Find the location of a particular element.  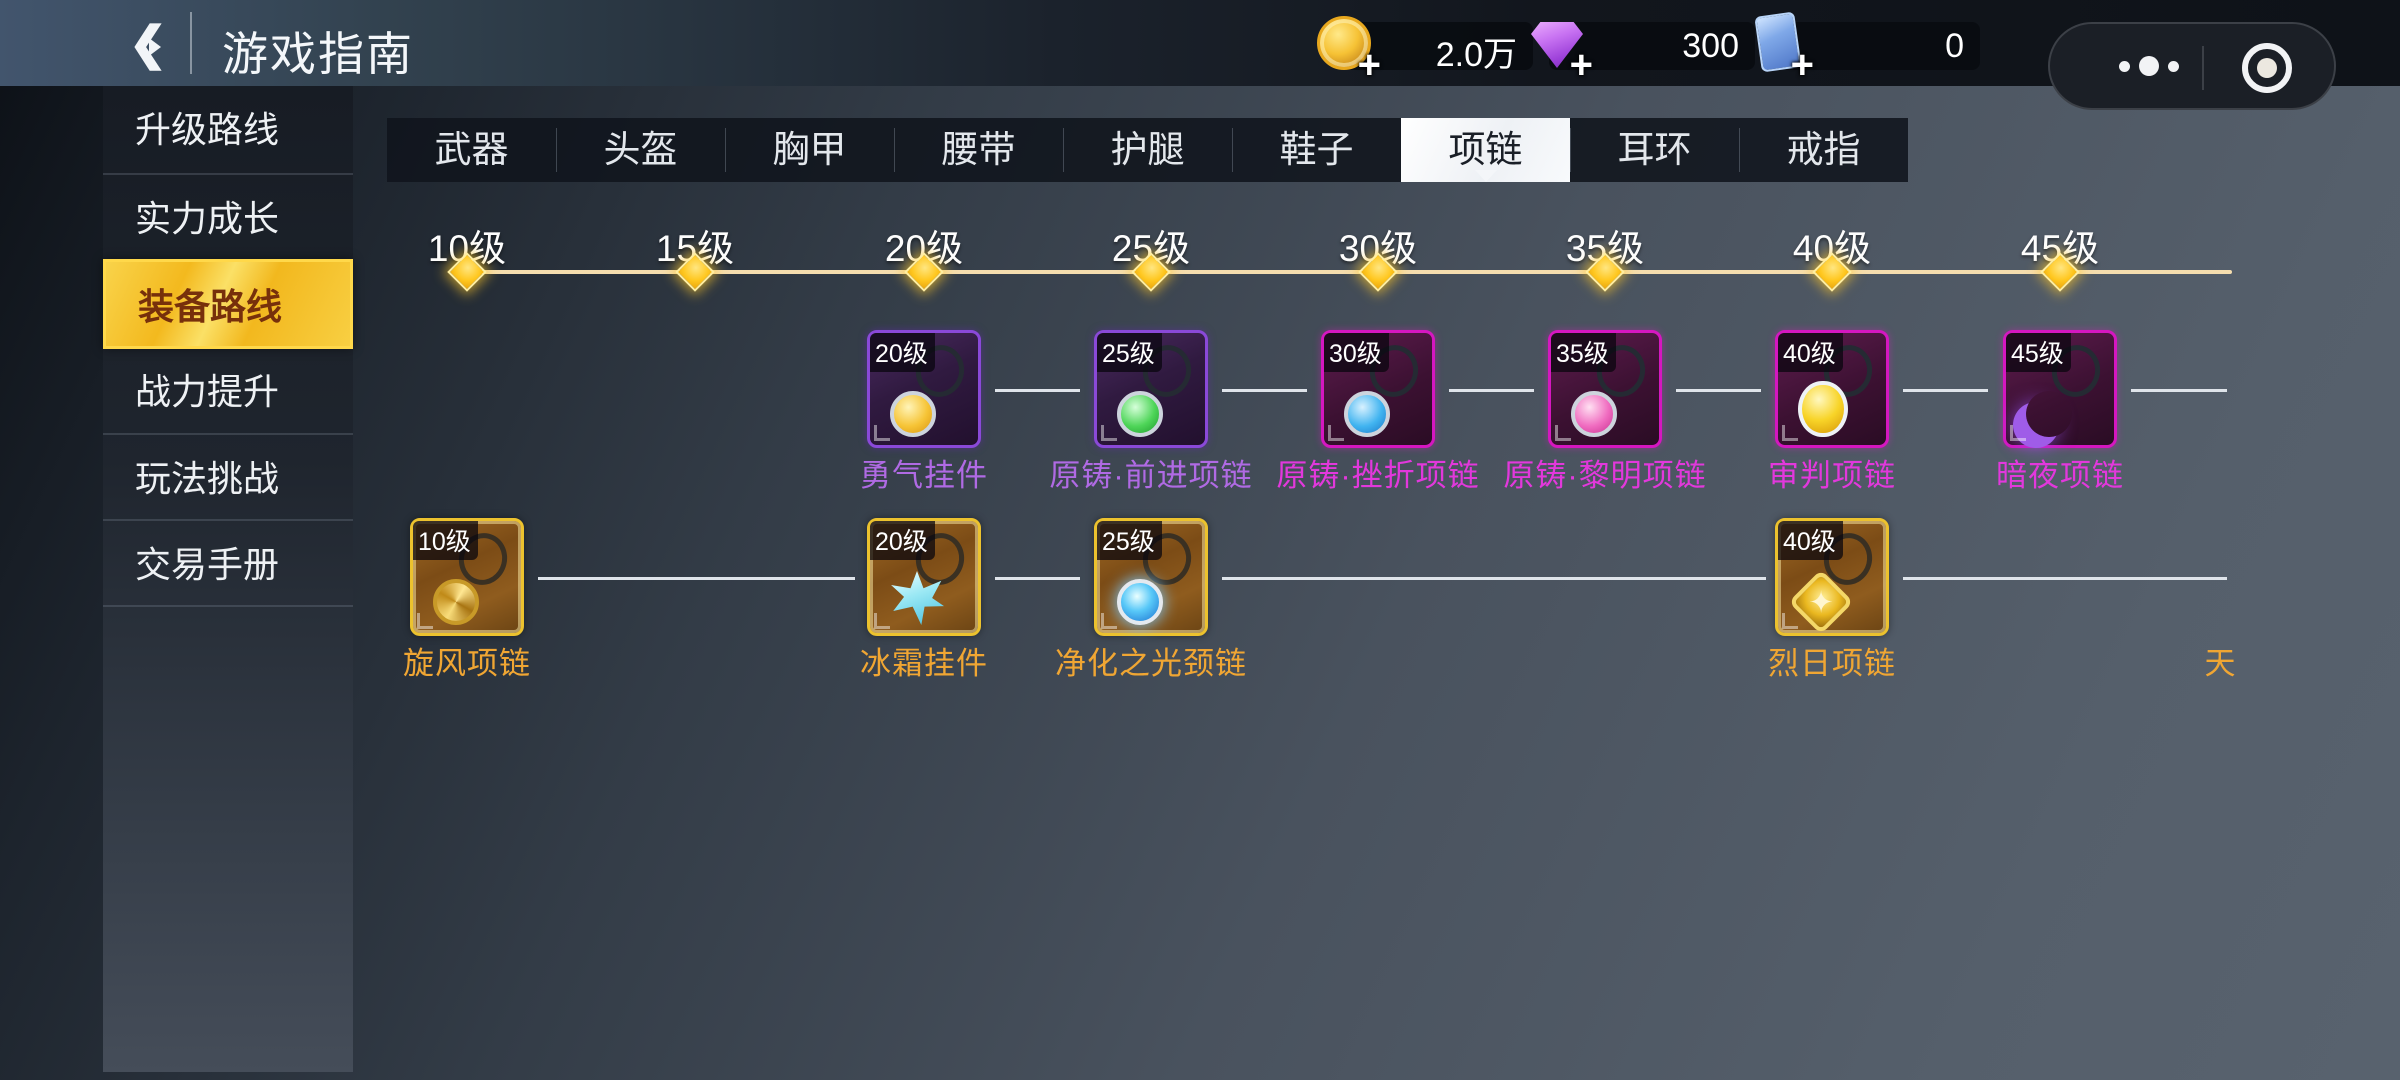

tab-weapon: 武器 is located at coordinates (471, 149).